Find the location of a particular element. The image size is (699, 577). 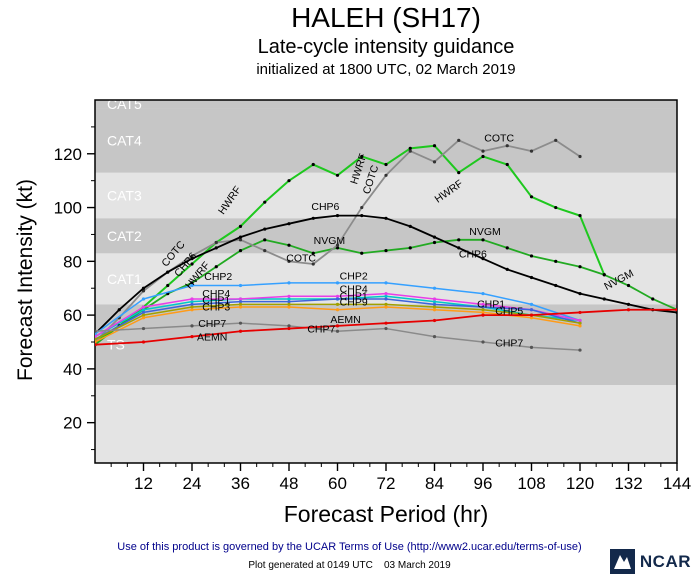

band-label-cat4: CAT4 is located at coordinates (124, 140).